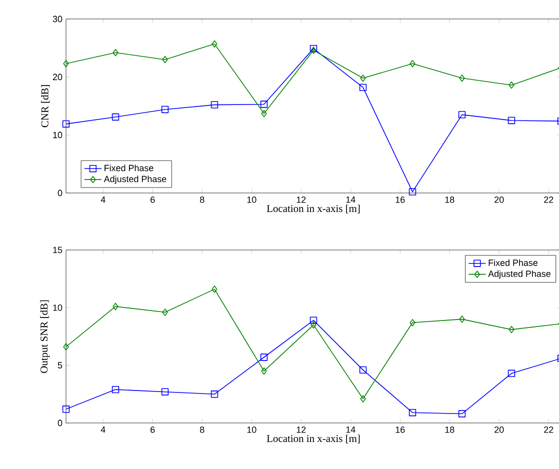  What do you see at coordinates (57, 77) in the screenshot?
I see `y-tick-label: 20` at bounding box center [57, 77].